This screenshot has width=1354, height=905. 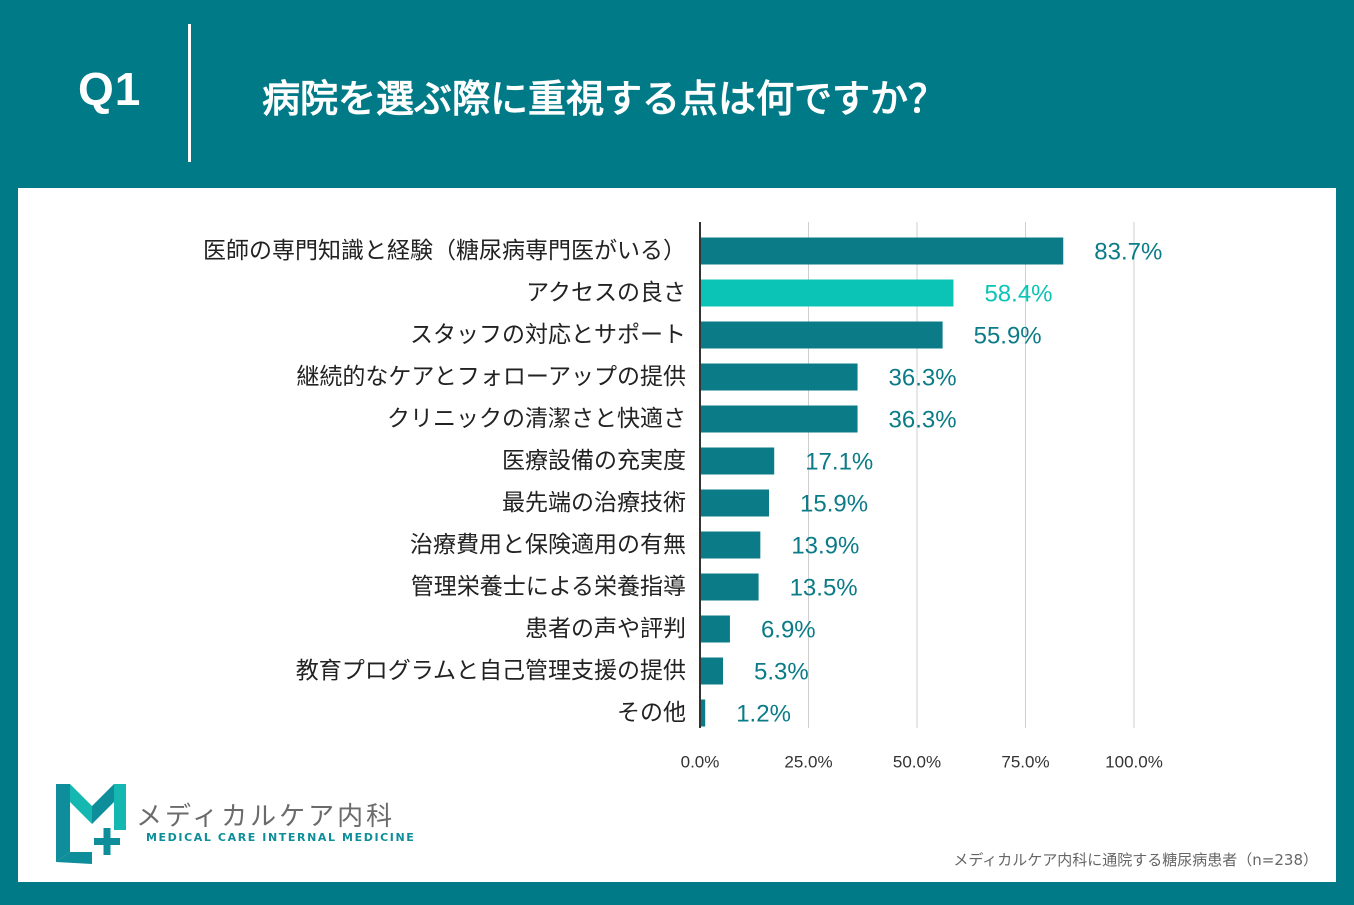 I want to click on x-tick-label: 25.0%, so click(x=808, y=762).